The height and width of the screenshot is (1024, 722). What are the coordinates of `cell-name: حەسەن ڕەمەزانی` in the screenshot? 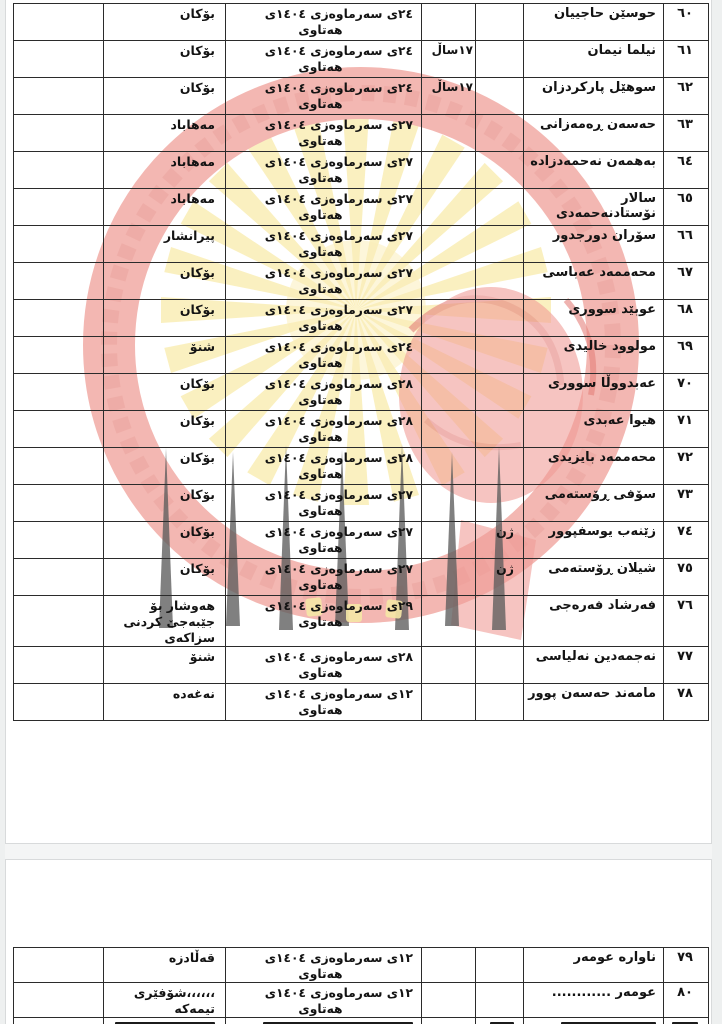 It's located at (593, 133).